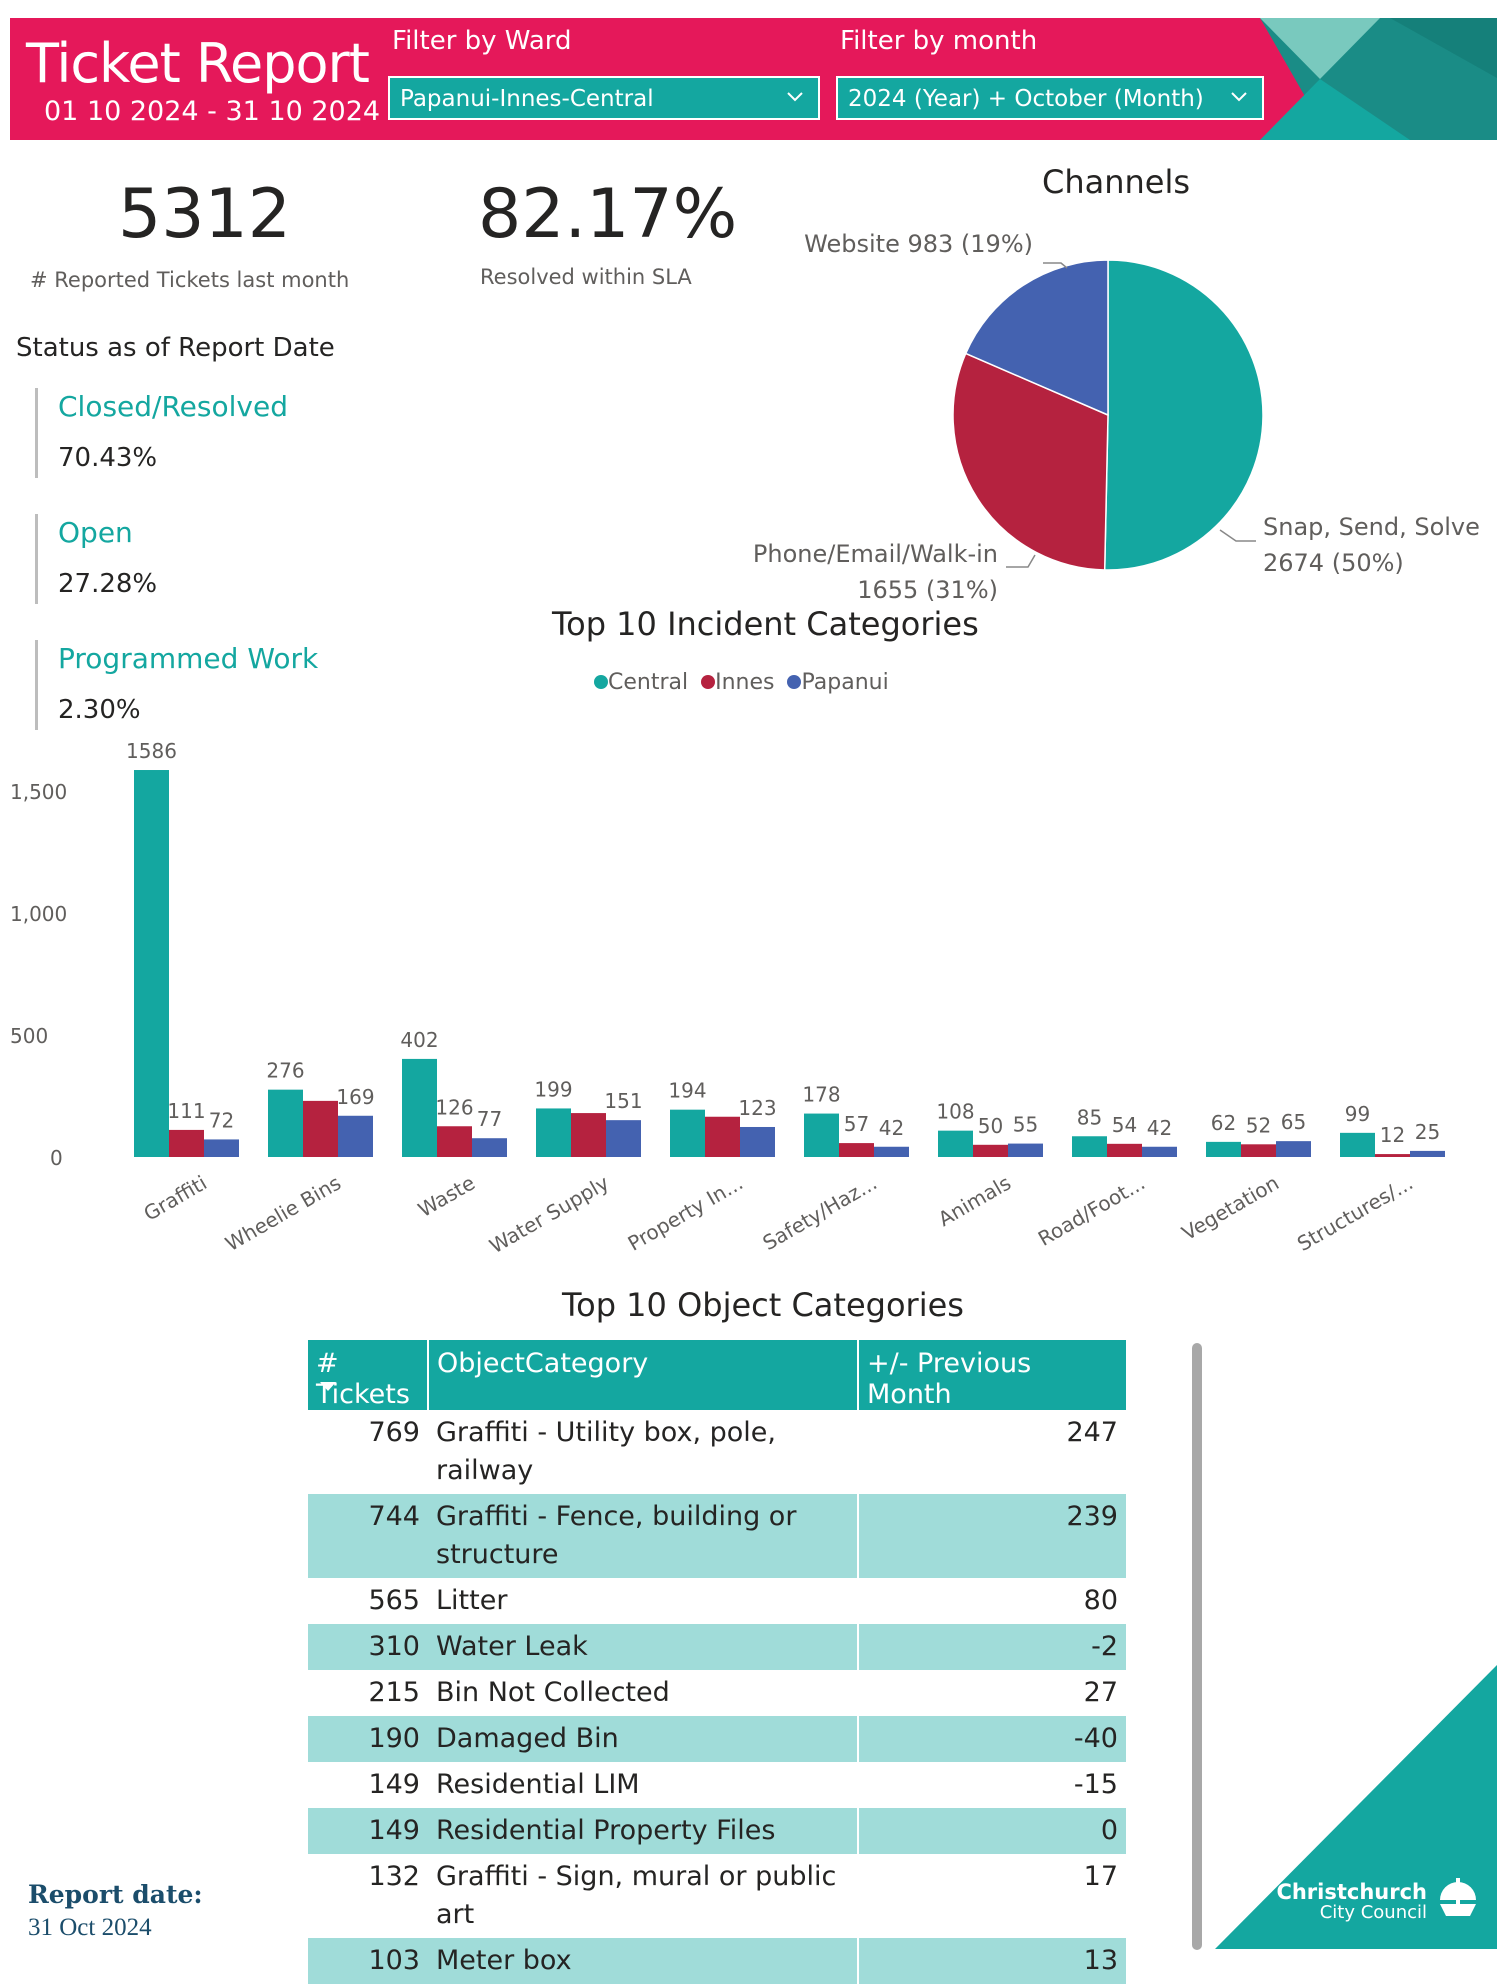 The image size is (1505, 1984). I want to click on col-header-change: +/- Previous Month, so click(991, 1375).